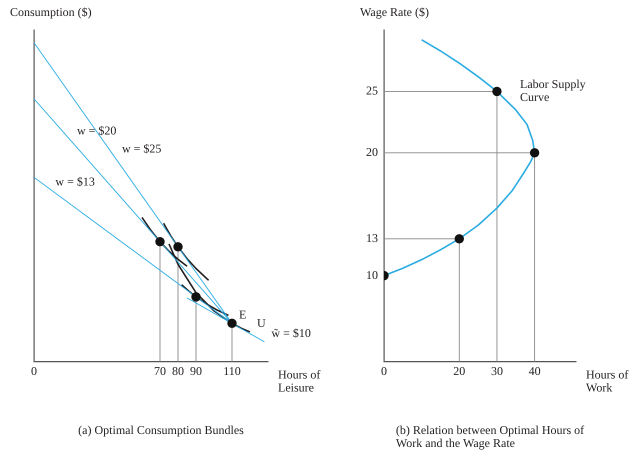 This screenshot has height=450, width=636. Describe the element at coordinates (96, 131) in the screenshot. I see `annotation: w = $20` at that location.